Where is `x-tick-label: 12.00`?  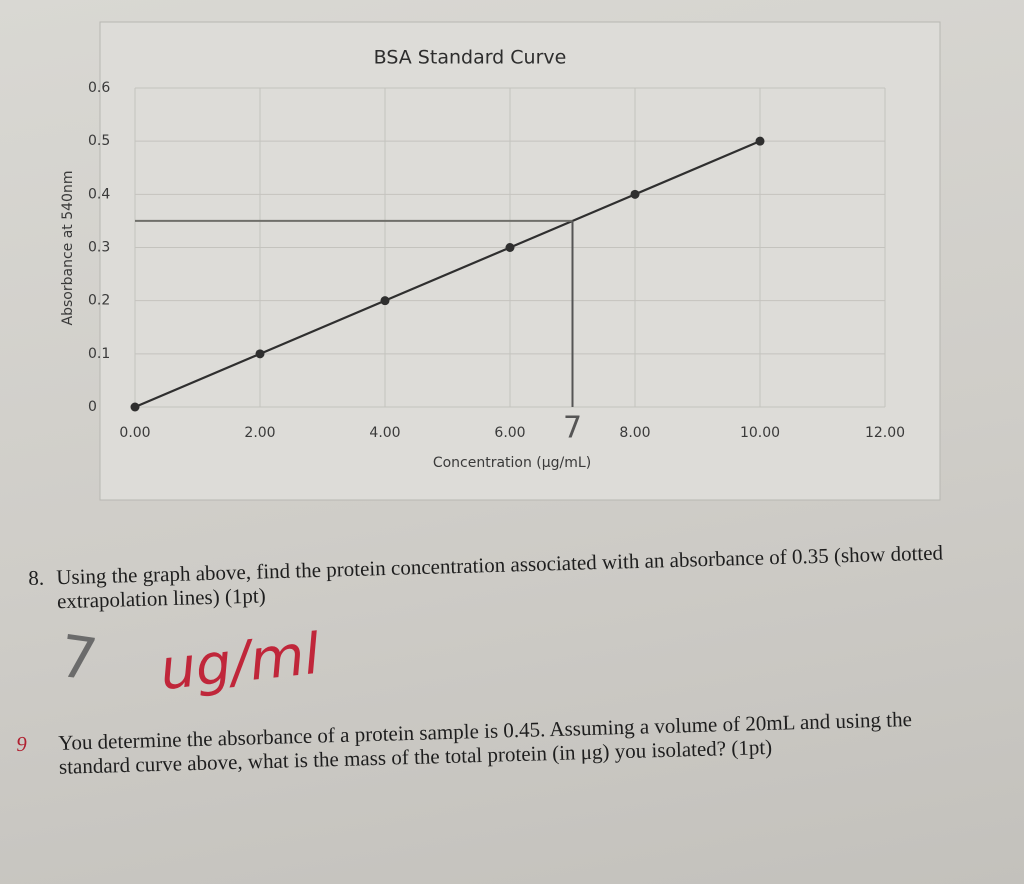
x-tick-label: 12.00 is located at coordinates (885, 433).